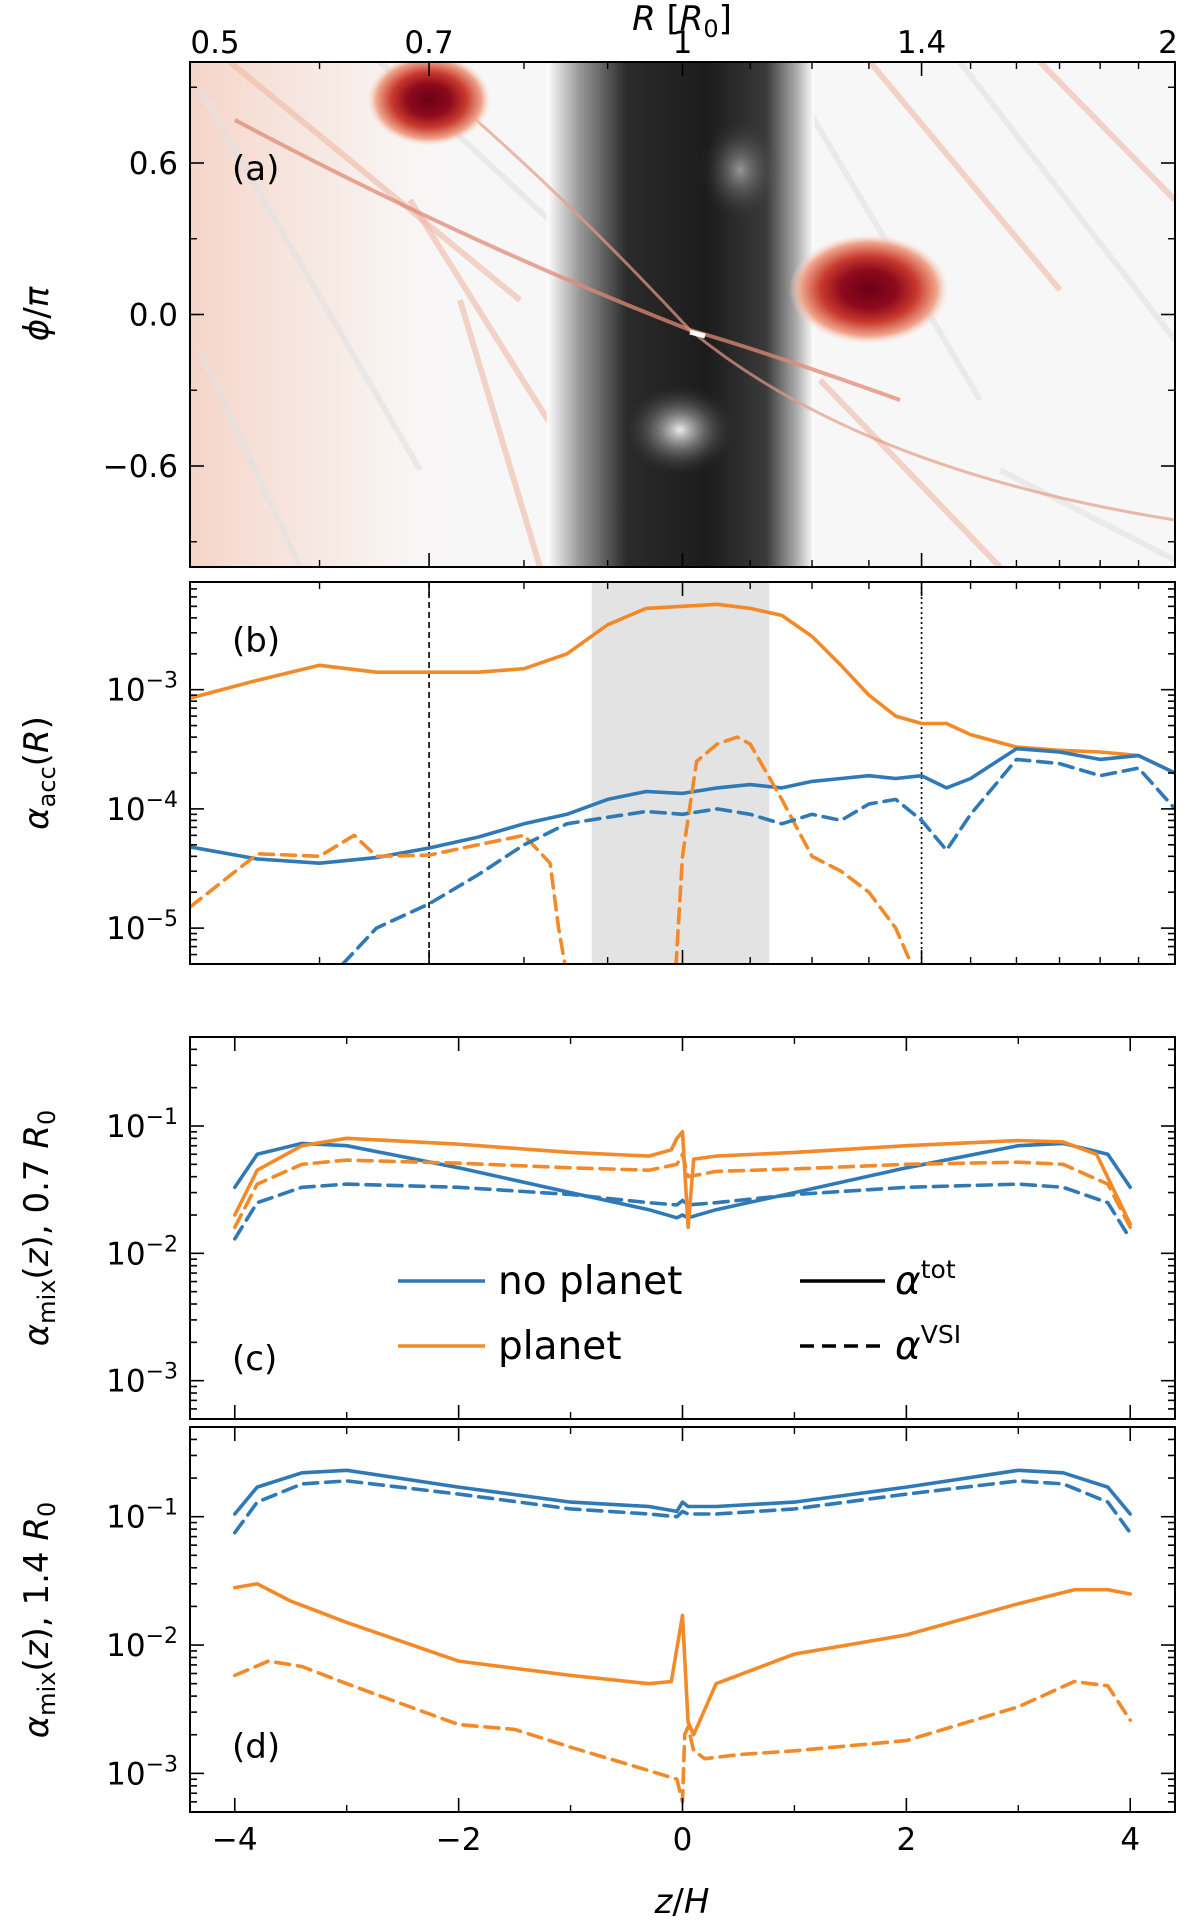 This screenshot has width=1200, height=1925. Describe the element at coordinates (235, 1840) in the screenshot. I see `x-tick-label-bottom: −4` at that location.